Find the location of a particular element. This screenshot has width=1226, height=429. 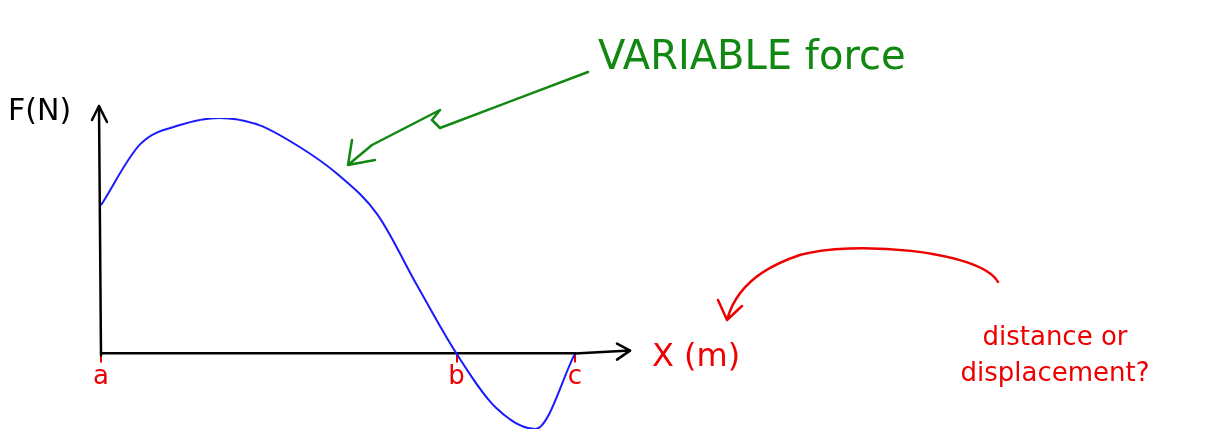

x-tick-label: a is located at coordinates (101, 374).